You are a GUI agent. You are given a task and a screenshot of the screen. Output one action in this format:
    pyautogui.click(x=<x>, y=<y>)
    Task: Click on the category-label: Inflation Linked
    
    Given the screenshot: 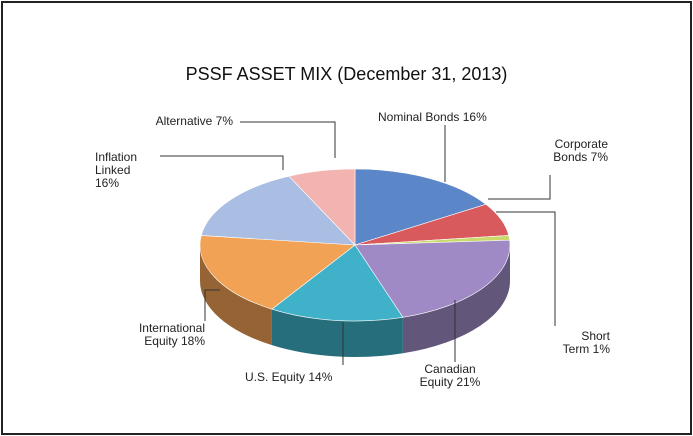 What is the action you would take?
    pyautogui.click(x=116, y=163)
    